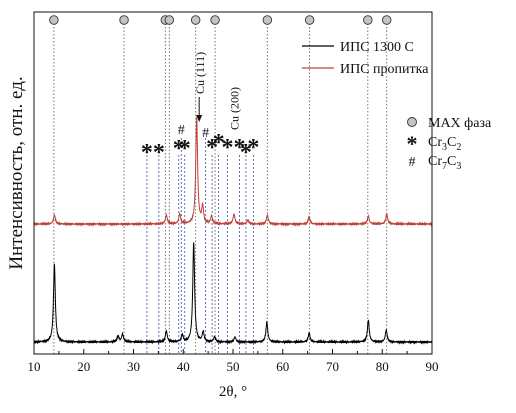 The image size is (516, 413). What do you see at coordinates (217, 91) in the screenshot?
I see `peak-annotations: Cu (111) Cu (200)` at bounding box center [217, 91].